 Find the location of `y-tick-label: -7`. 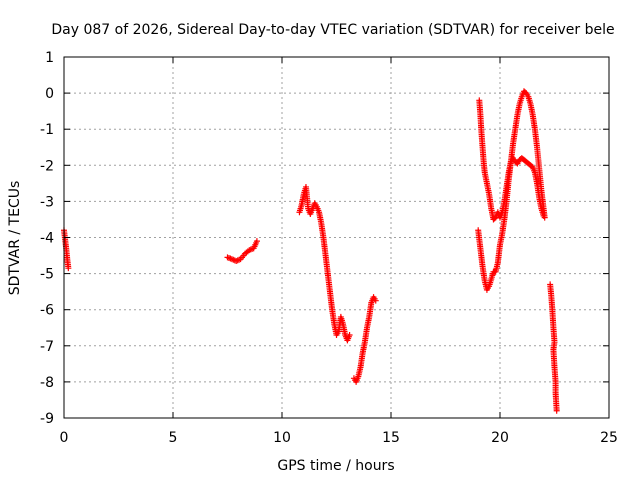

y-tick-label: -7 is located at coordinates (47, 347).